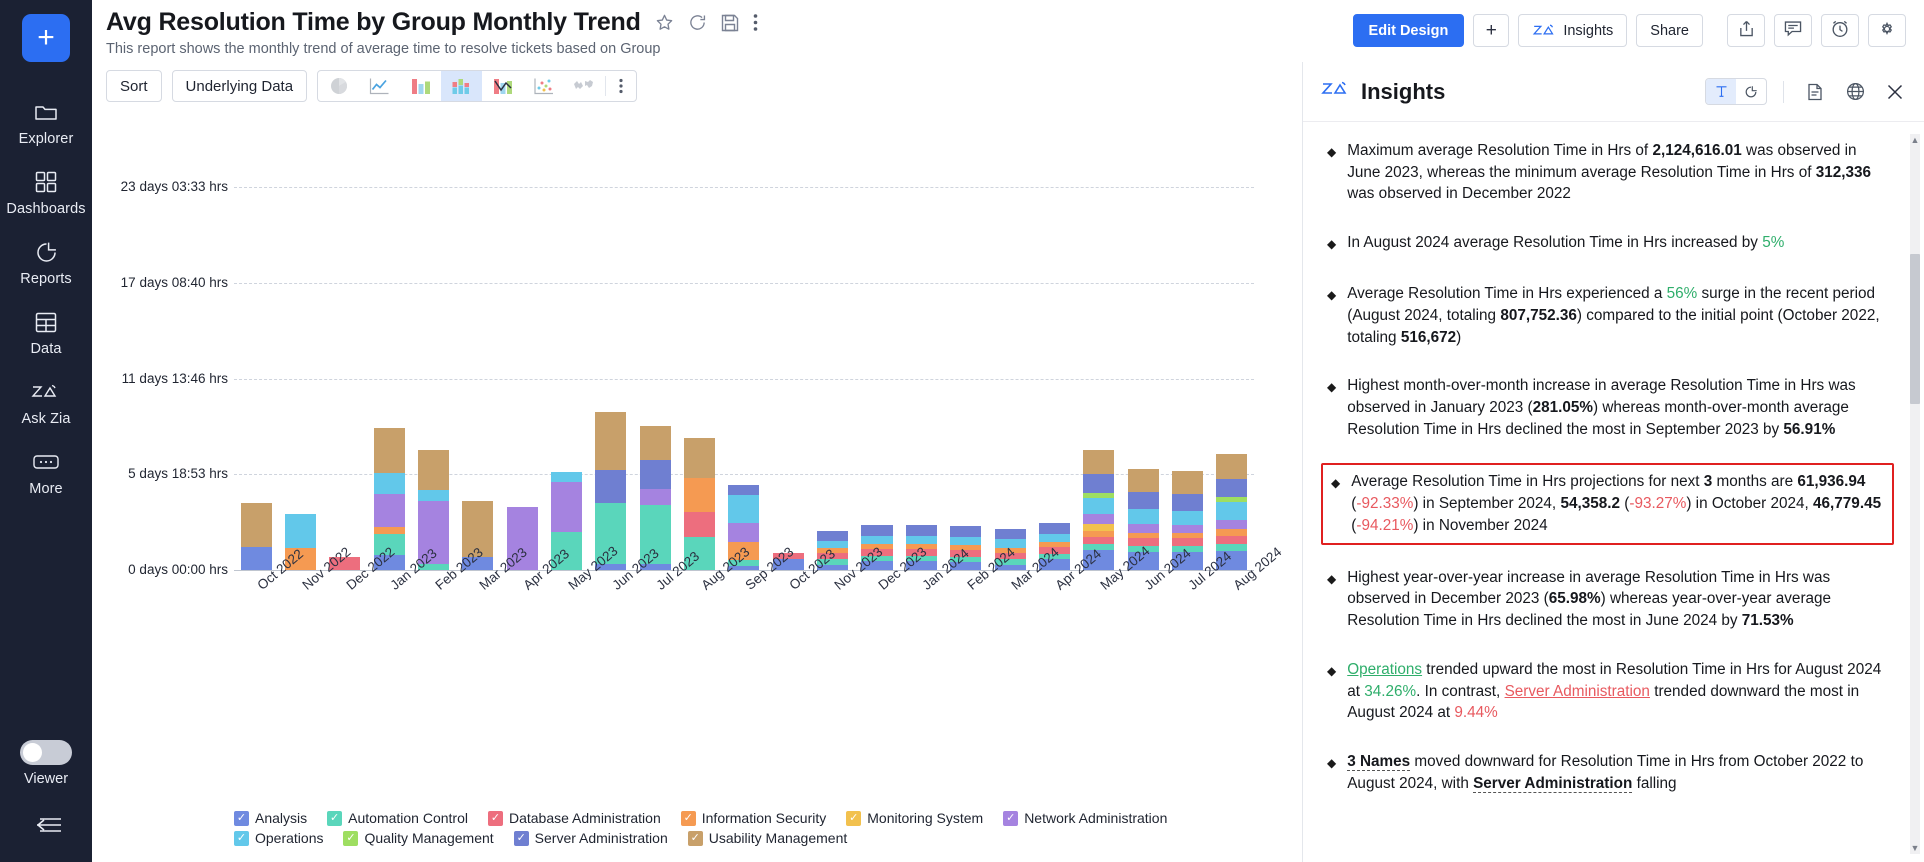 Image resolution: width=1924 pixels, height=862 pixels. Describe the element at coordinates (1855, 92) in the screenshot. I see `globe-icon` at that location.